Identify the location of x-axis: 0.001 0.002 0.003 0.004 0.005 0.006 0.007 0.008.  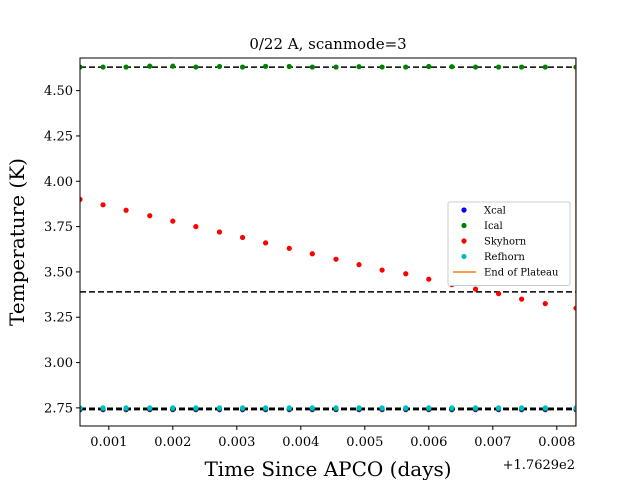
(332, 438).